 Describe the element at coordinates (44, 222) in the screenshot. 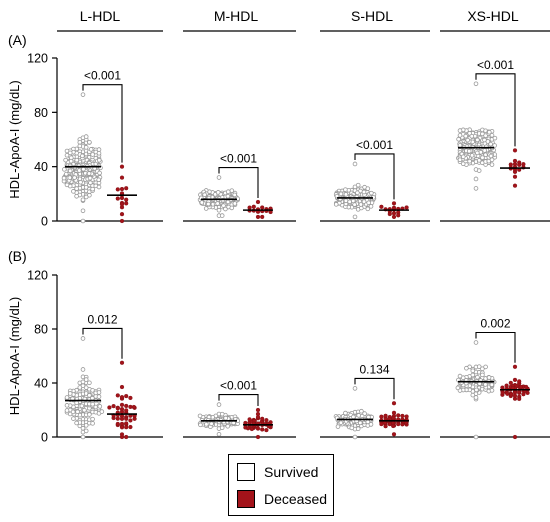

I see `y-tick-label: 0` at that location.